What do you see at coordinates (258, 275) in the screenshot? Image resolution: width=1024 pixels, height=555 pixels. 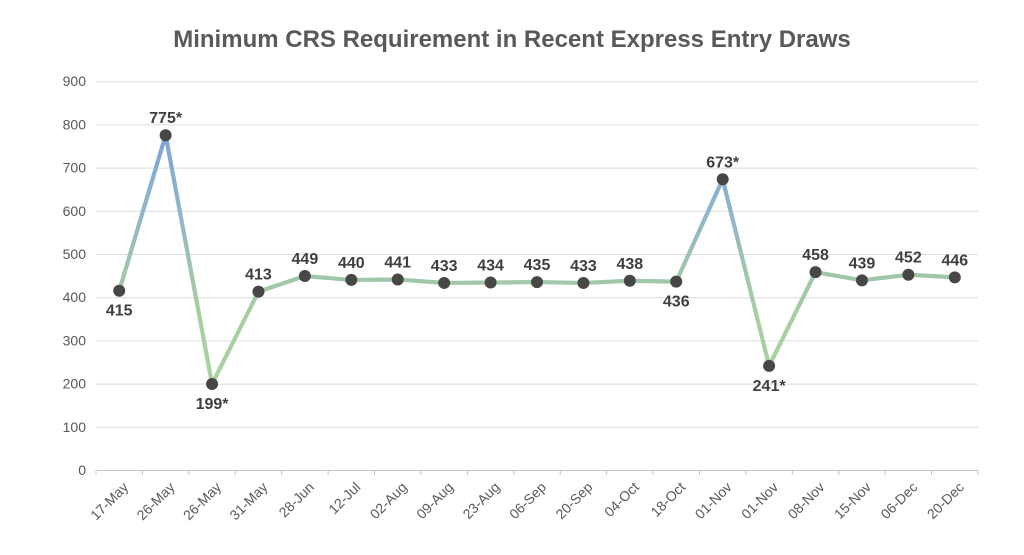 I see `data-point-label: 413` at bounding box center [258, 275].